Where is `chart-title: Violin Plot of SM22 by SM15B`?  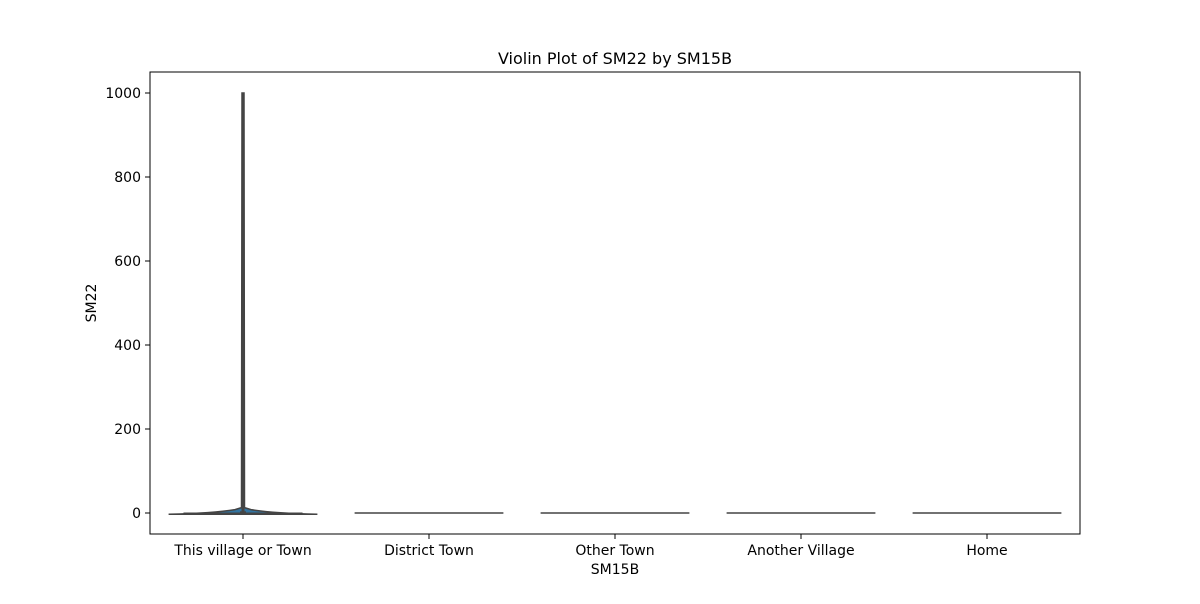
chart-title: Violin Plot of SM22 by SM15B is located at coordinates (615, 58).